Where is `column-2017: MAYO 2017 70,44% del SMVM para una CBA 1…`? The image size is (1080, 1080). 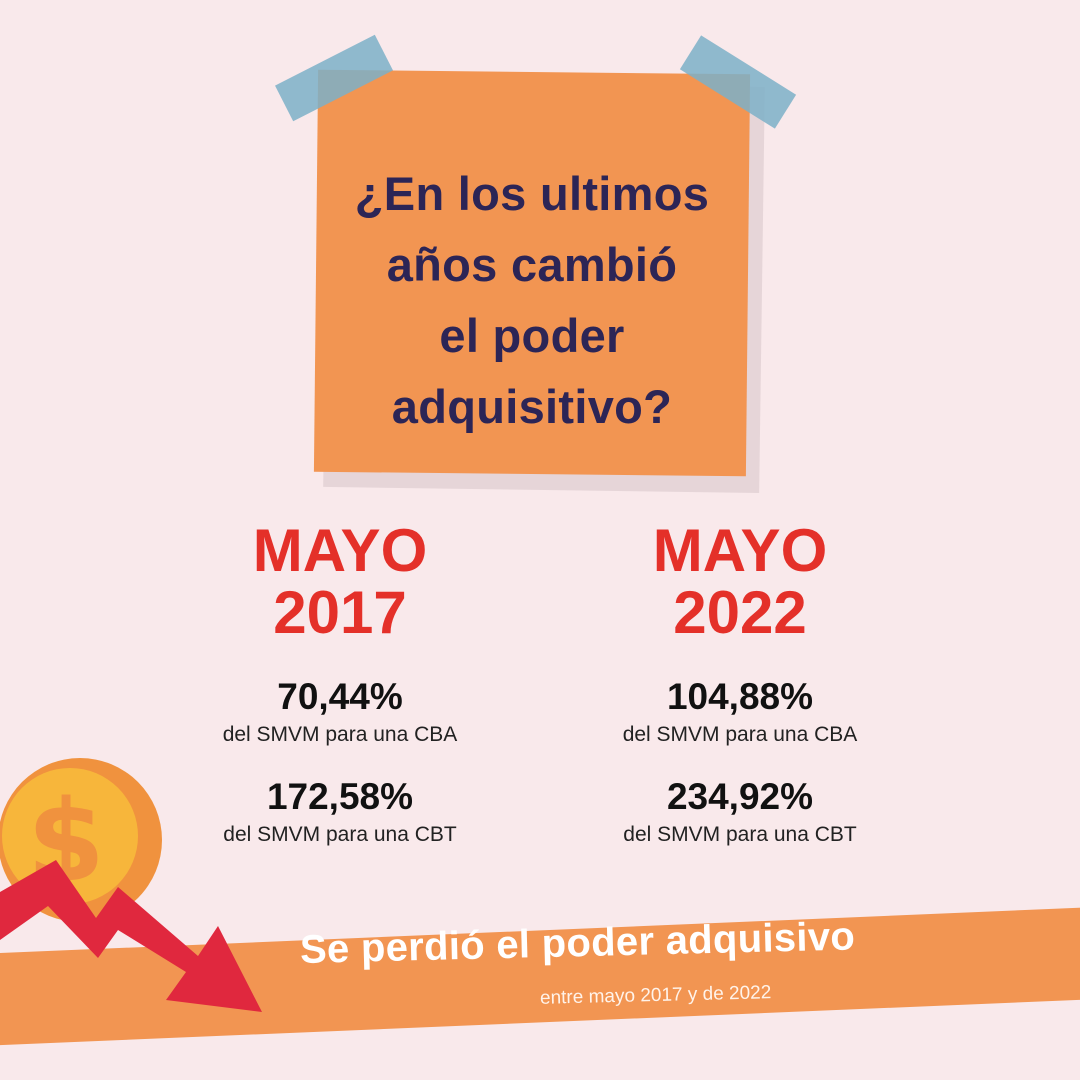
column-2017: MAYO 2017 70,44% del SMVM para una CBA 1… is located at coordinates (340, 684).